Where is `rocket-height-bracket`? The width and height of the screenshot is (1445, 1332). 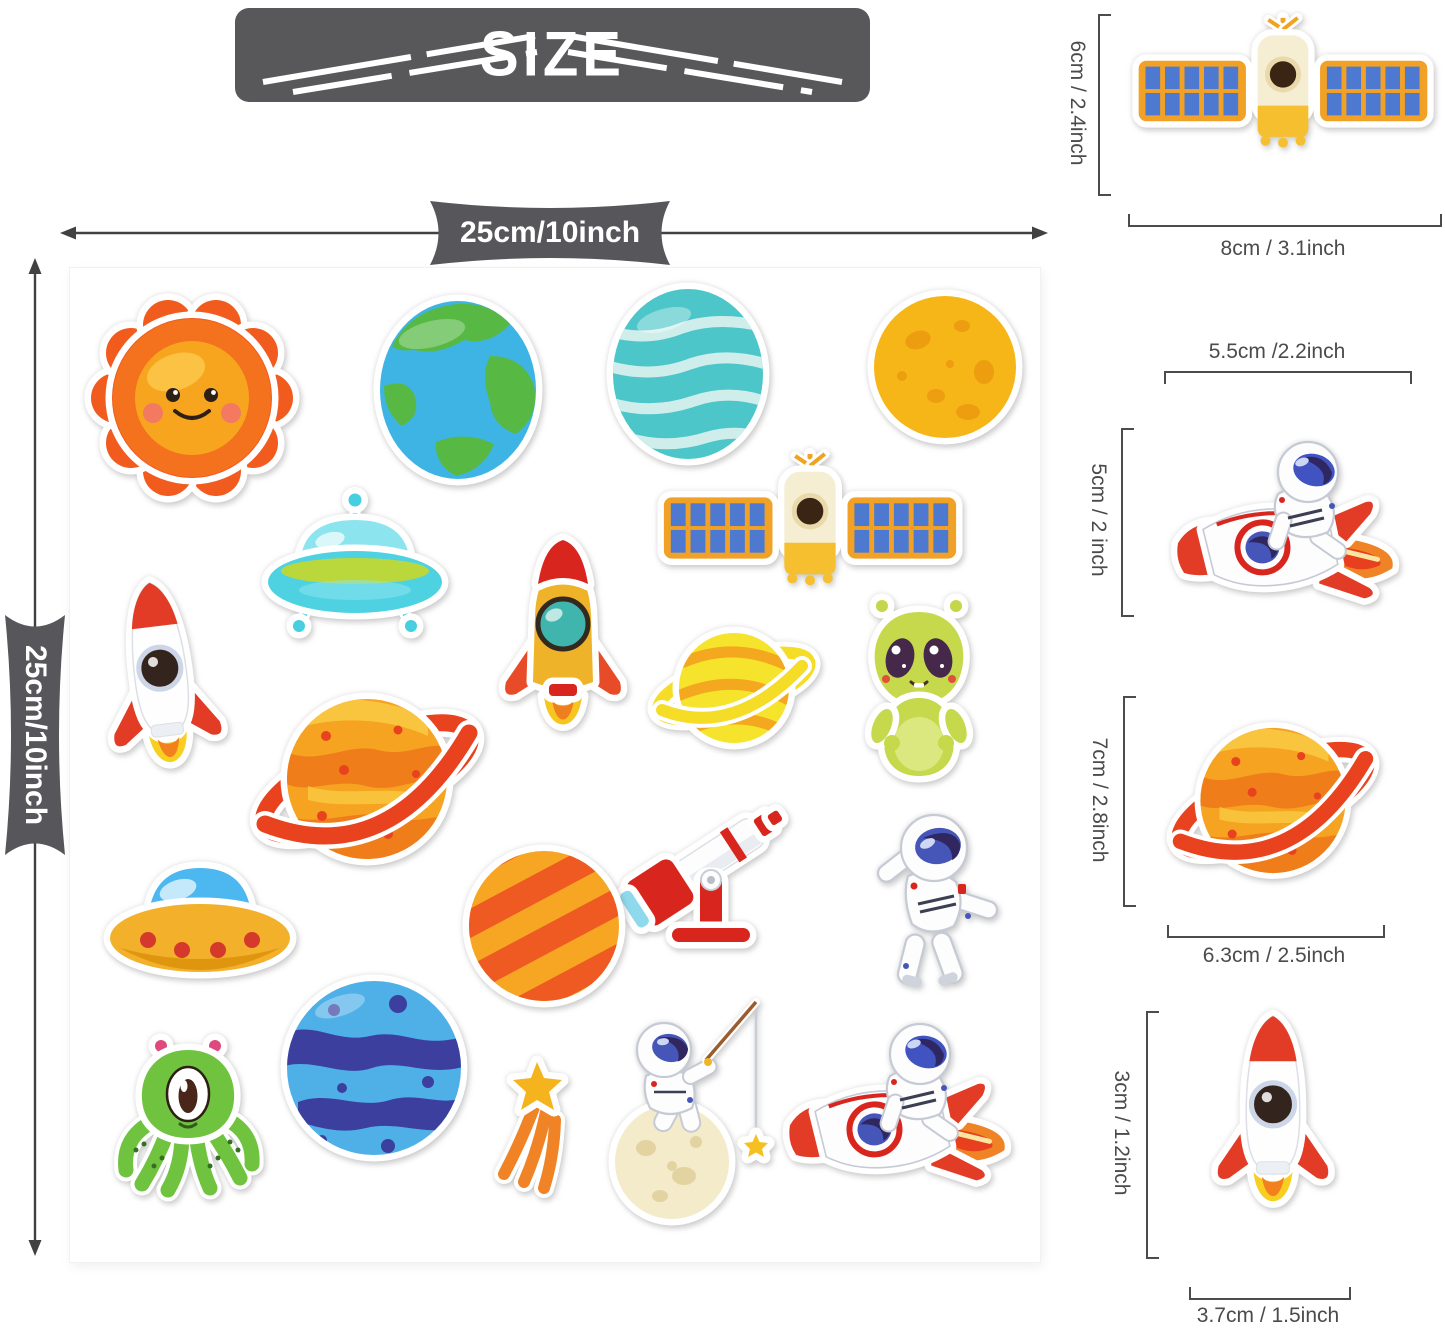 rocket-height-bracket is located at coordinates (1152, 1135).